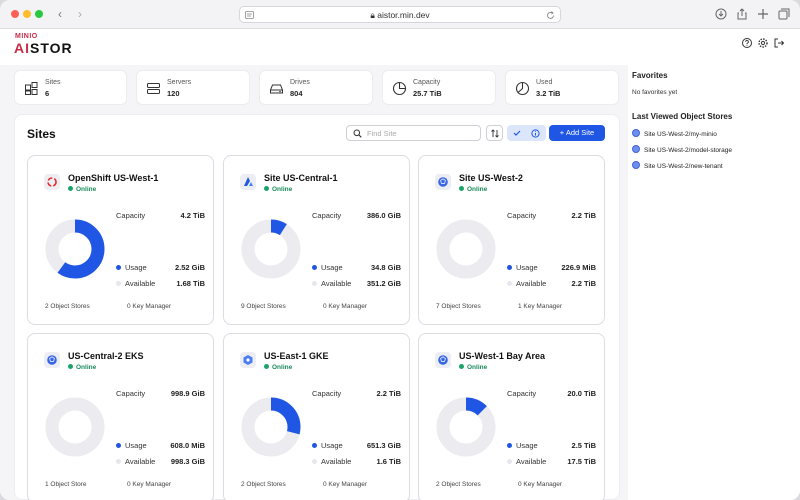 The image size is (800, 500). I want to click on stat-label: Servers, so click(179, 82).